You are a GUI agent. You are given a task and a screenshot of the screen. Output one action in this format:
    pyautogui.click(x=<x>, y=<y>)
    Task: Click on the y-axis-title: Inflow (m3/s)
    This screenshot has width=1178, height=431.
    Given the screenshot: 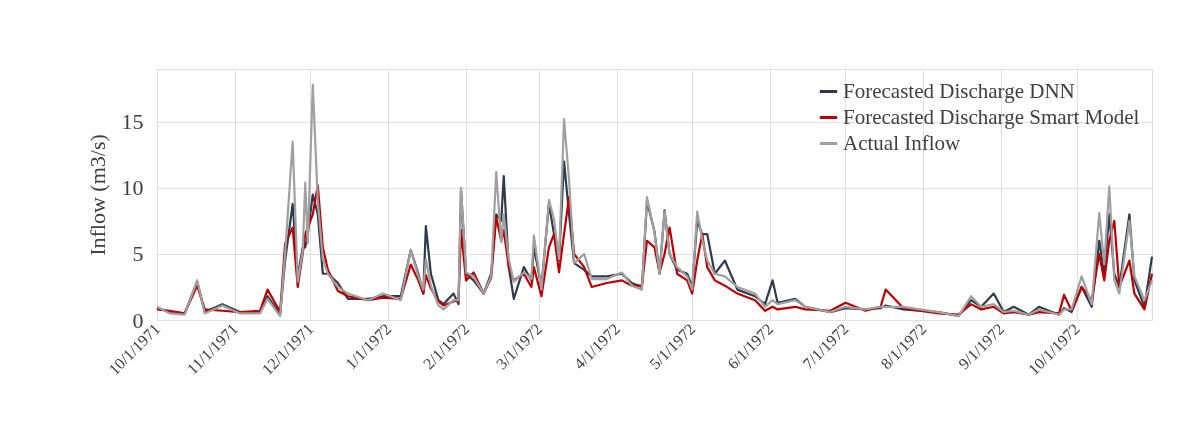 What is the action you would take?
    pyautogui.click(x=97, y=195)
    